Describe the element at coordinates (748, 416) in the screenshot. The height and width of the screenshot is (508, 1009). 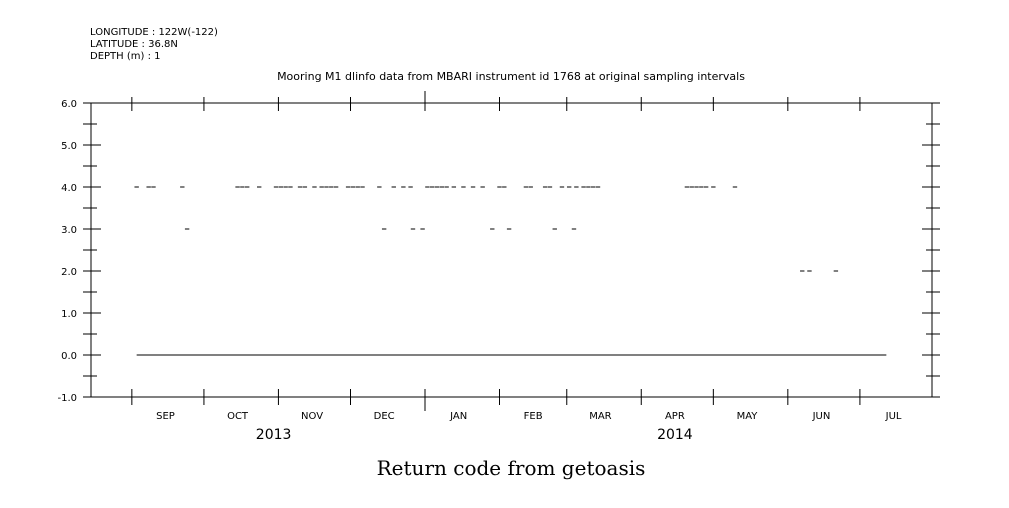
I see `x-tick-label: MAY` at that location.